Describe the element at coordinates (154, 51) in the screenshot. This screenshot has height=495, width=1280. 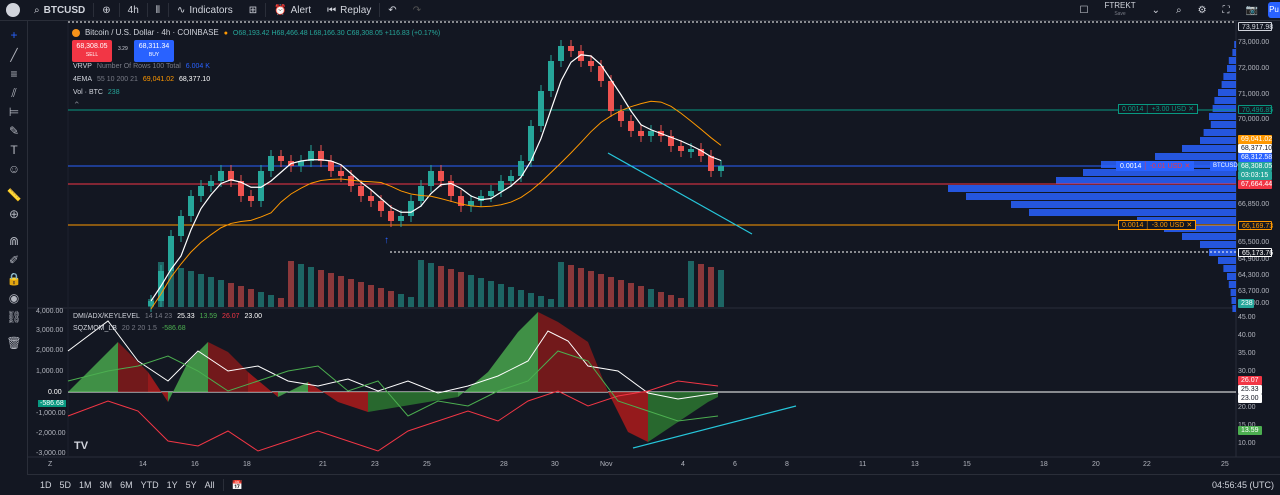
I see `buy-button: 68,311.34 BUY` at that location.